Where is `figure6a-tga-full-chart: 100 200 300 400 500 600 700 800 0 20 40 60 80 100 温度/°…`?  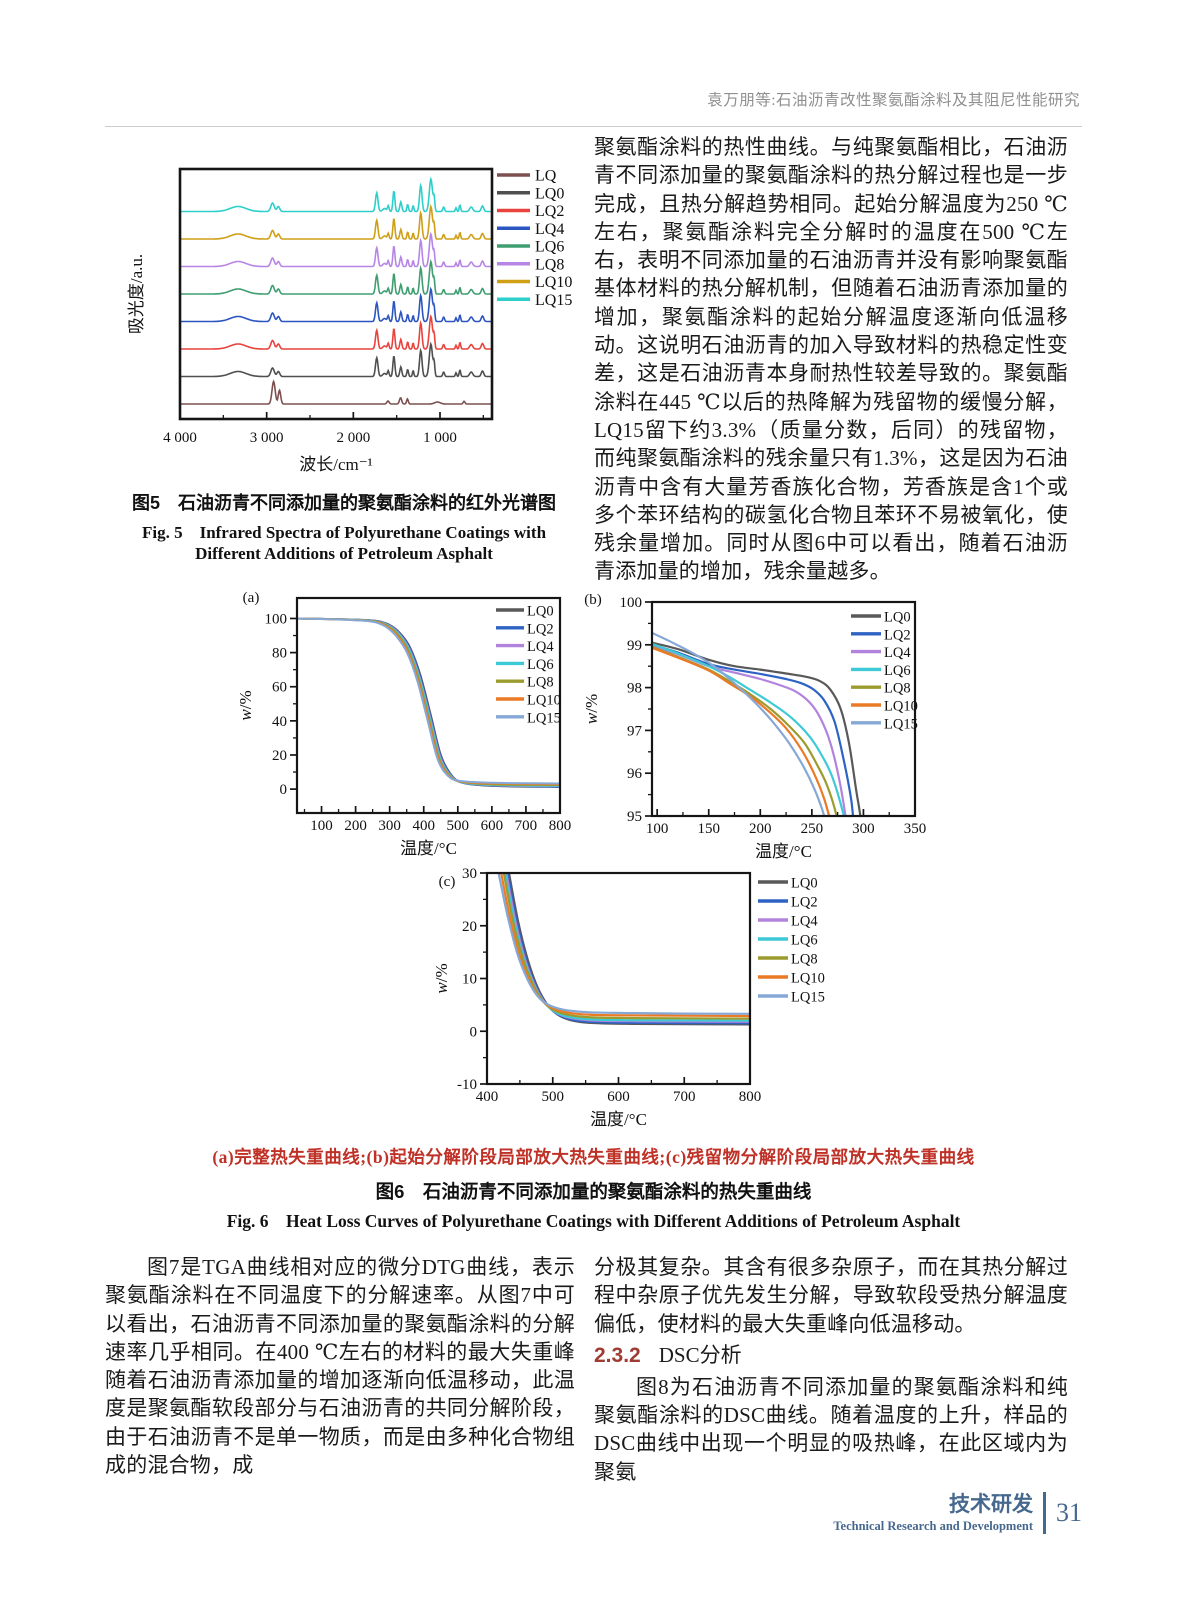 figure6a-tga-full-chart: 100 200 300 400 500 600 700 800 0 20 40 60 80 100 温度/°… is located at coordinates (404, 721).